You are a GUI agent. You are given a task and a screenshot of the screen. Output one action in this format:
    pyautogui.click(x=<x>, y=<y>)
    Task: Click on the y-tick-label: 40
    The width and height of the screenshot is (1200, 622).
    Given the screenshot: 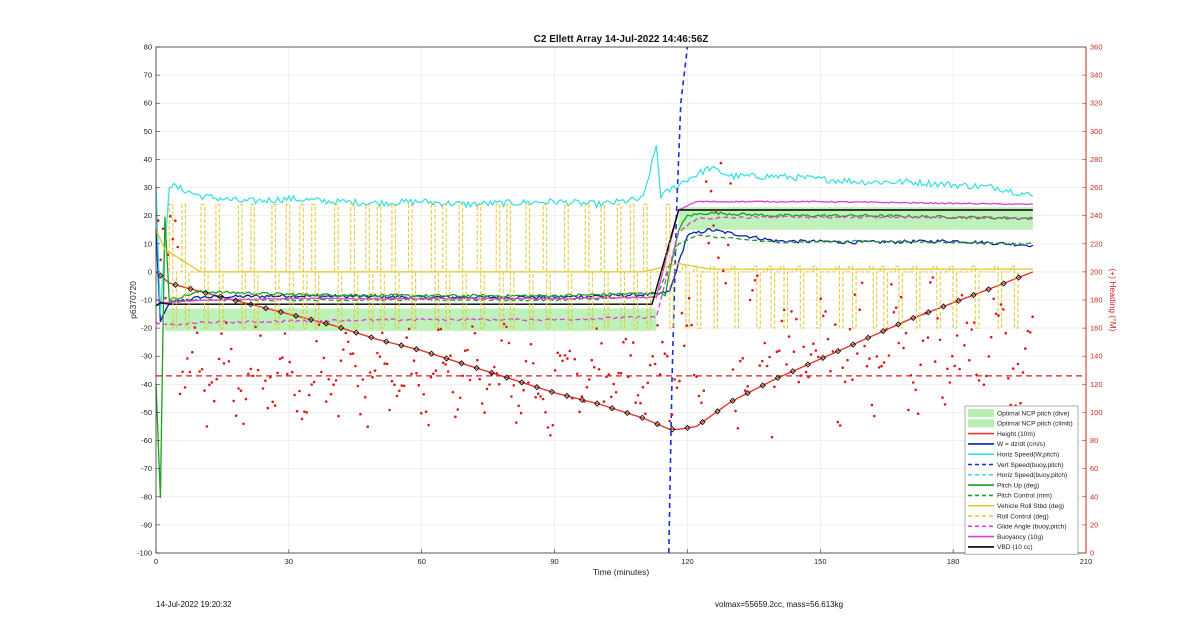 What is the action you would take?
    pyautogui.click(x=148, y=159)
    